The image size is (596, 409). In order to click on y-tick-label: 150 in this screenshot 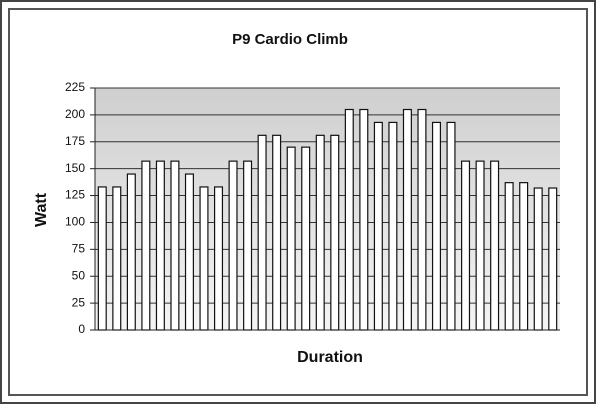, I will do `click(75, 168)`.